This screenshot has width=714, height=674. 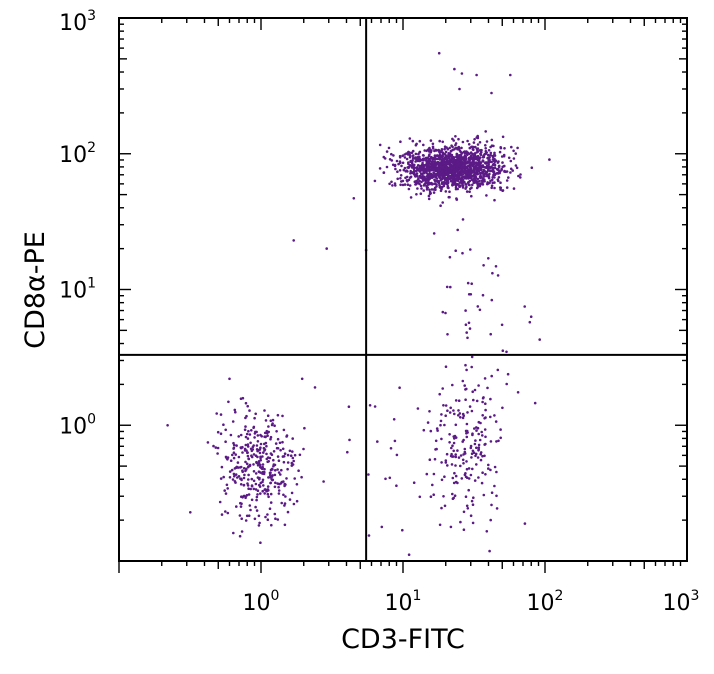 What do you see at coordinates (73, 426) in the screenshot?
I see `y-tick-label-base: 10` at bounding box center [73, 426].